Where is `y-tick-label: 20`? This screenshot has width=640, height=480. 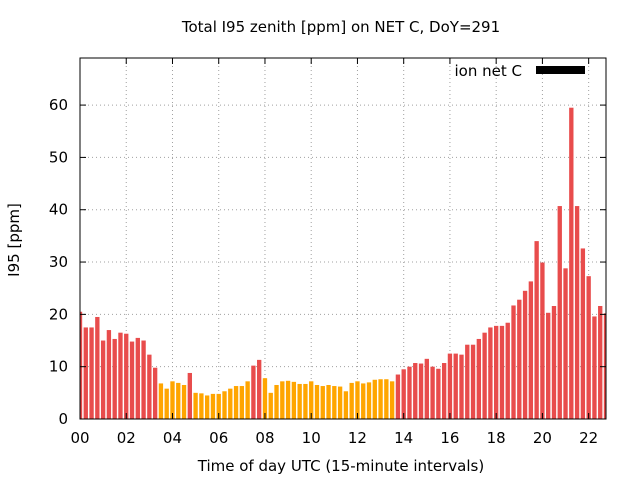
y-tick-label: 20 is located at coordinates (58, 314).